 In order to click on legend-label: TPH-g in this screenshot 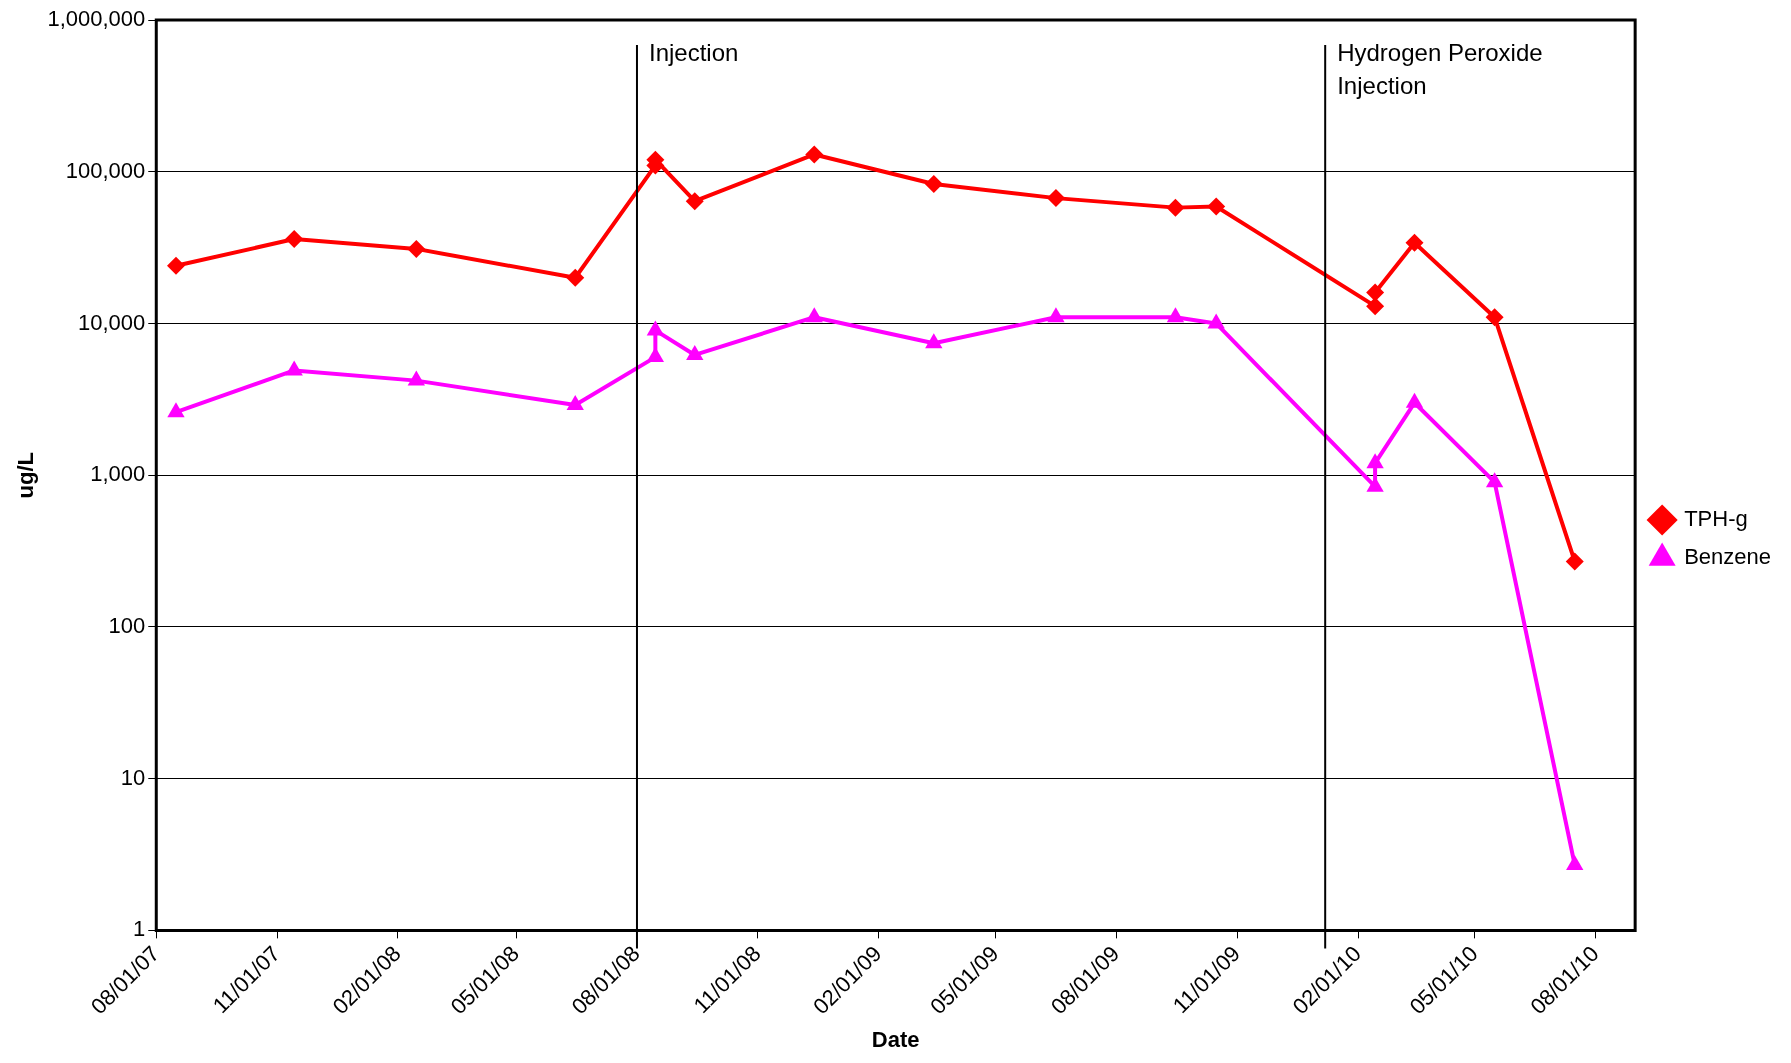, I will do `click(1716, 519)`.